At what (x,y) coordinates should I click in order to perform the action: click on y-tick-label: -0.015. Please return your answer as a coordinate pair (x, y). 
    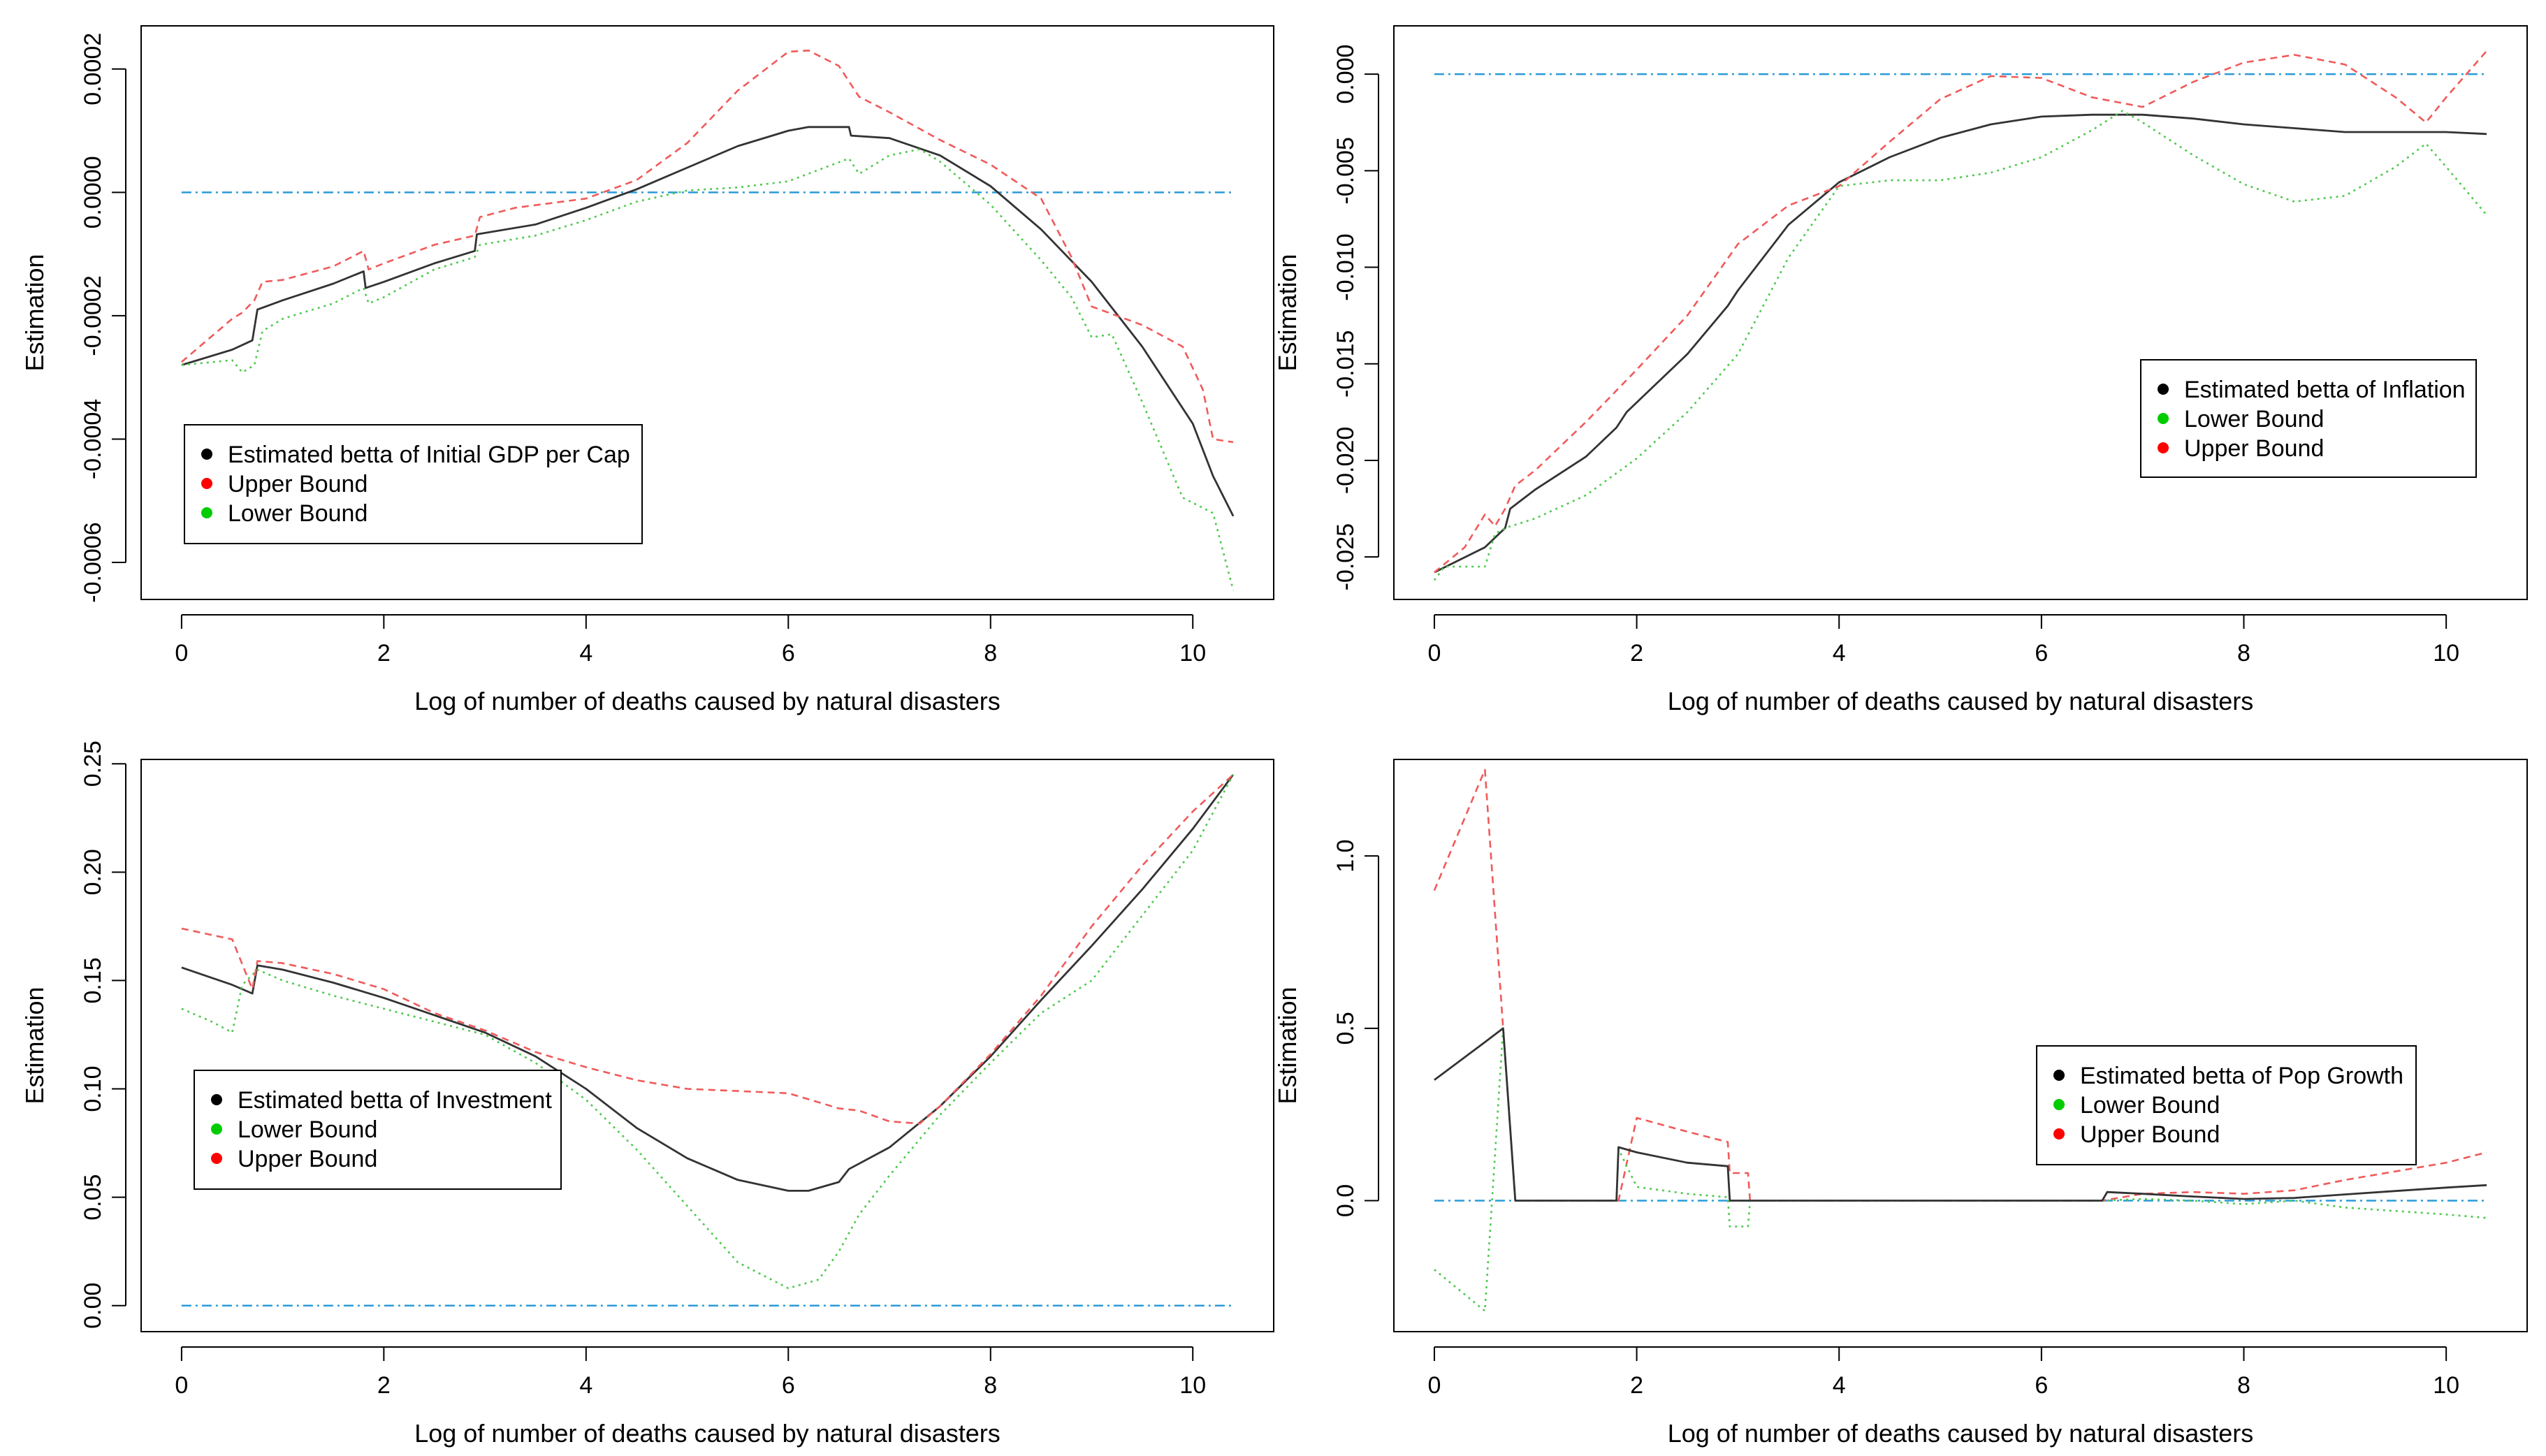
    Looking at the image, I should click on (1345, 364).